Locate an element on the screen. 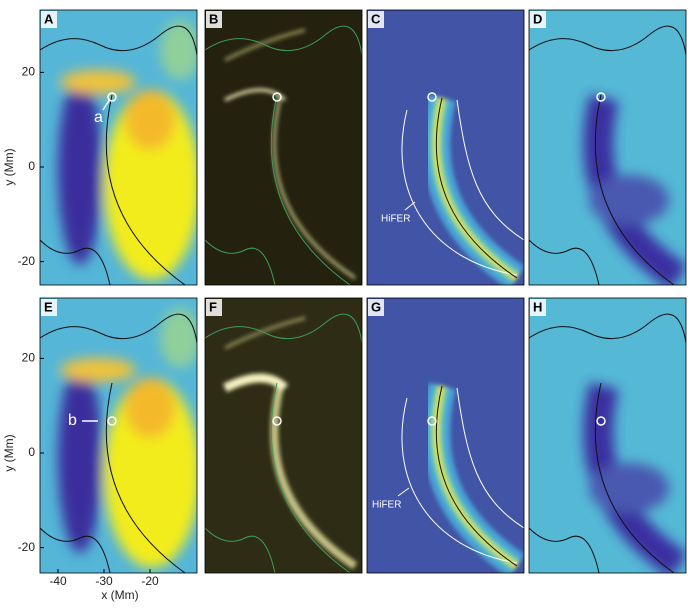 This screenshot has height=608, width=700. x-tick-label: -40 is located at coordinates (58, 581).